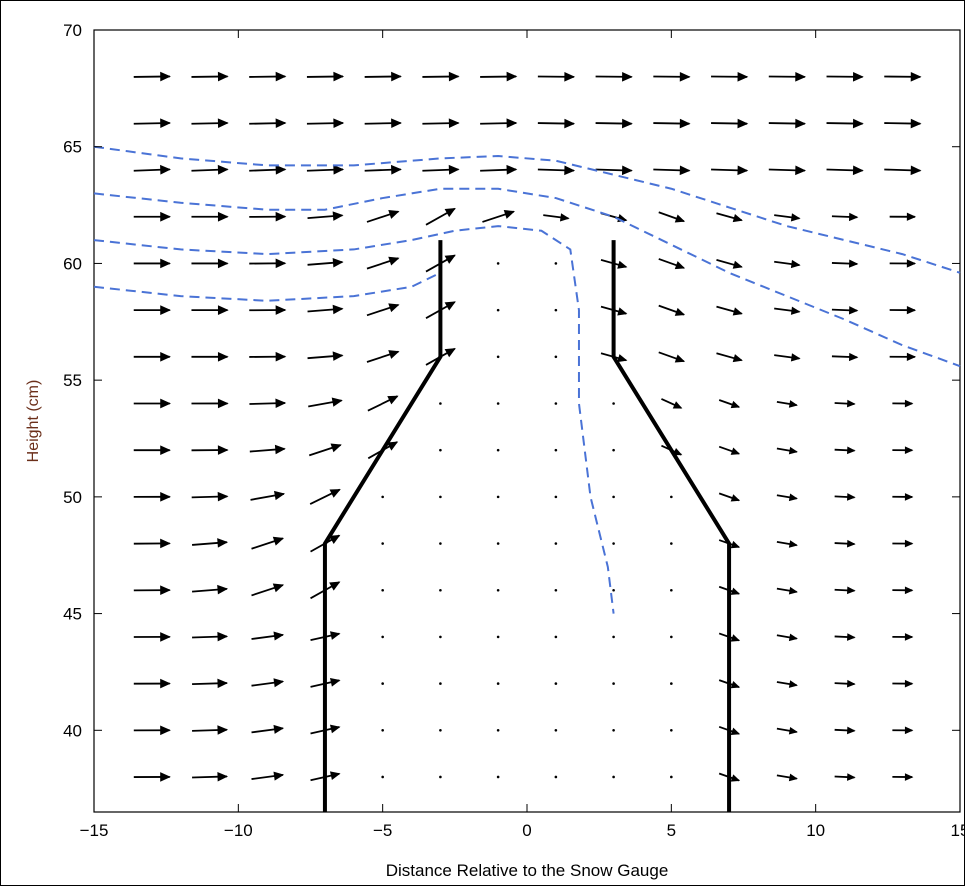  Describe the element at coordinates (33, 421) in the screenshot. I see `y-axis-label: Height (cm)` at that location.